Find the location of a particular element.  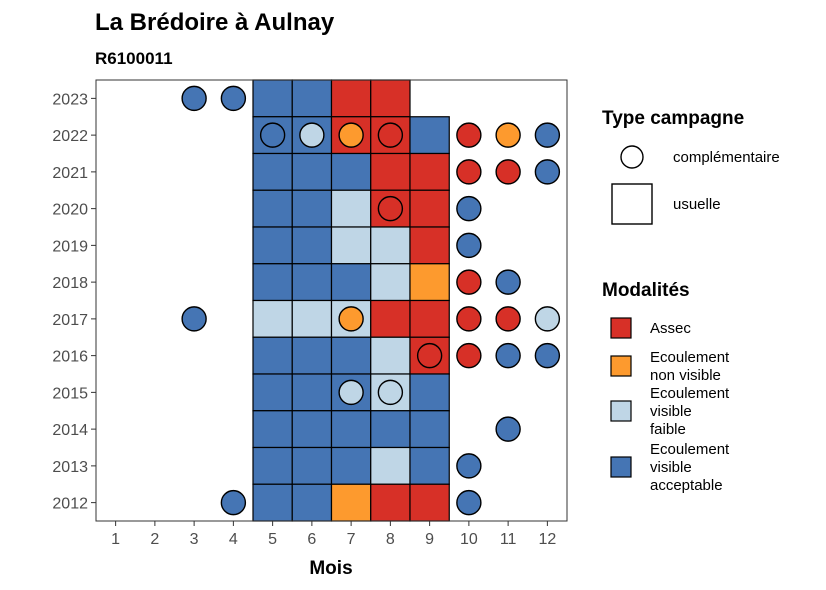

y-tick-label: 2019 is located at coordinates (70, 246).